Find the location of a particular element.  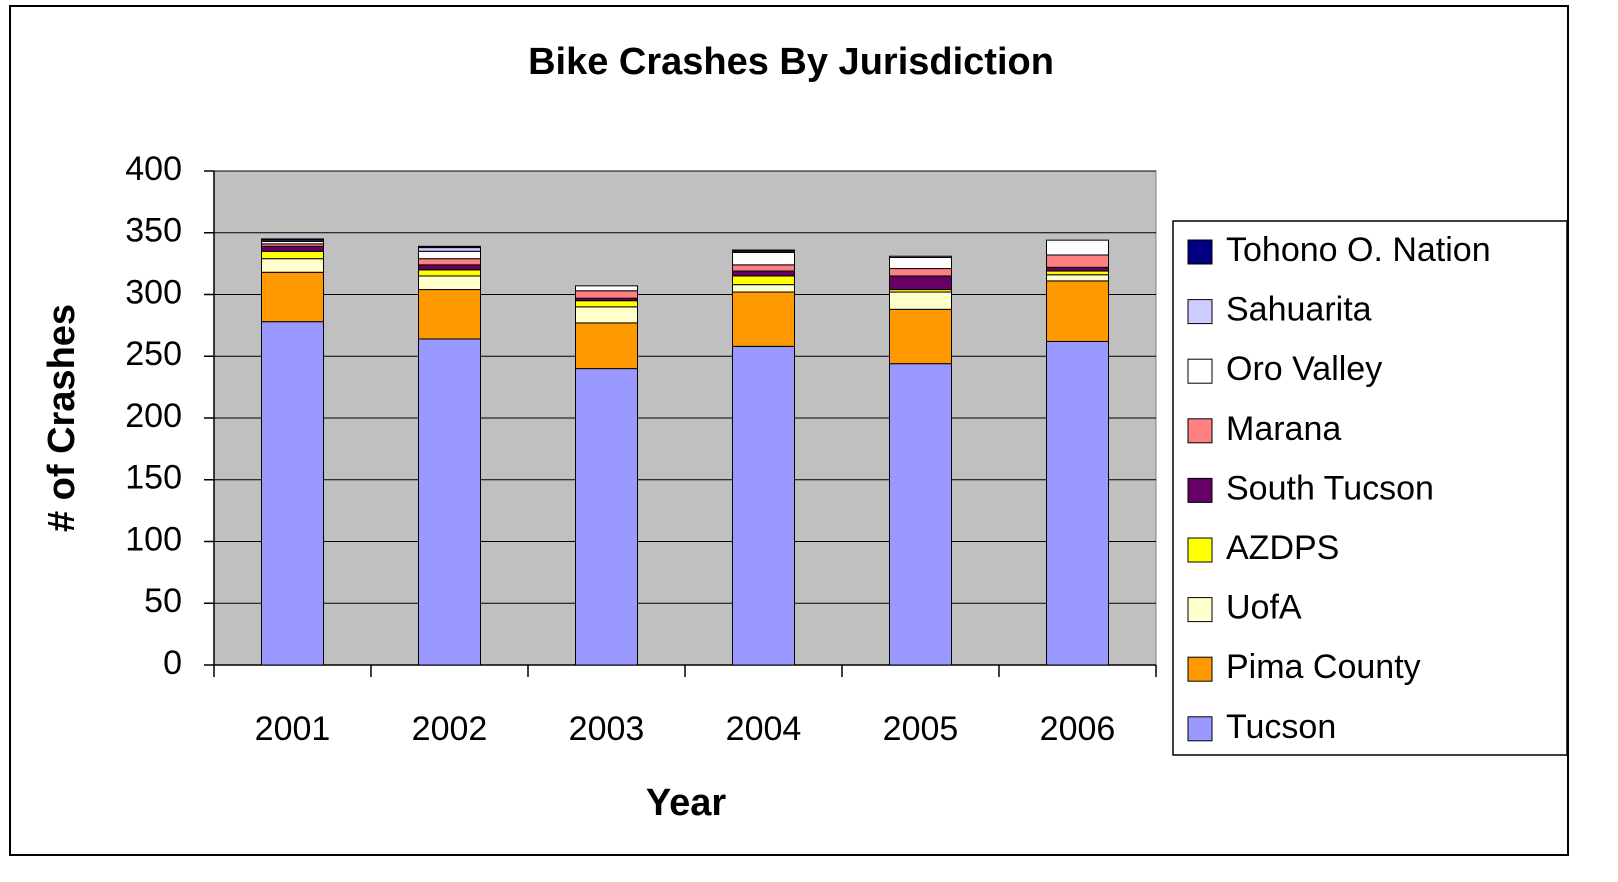

y-tick-label: 300 is located at coordinates (153, 292).